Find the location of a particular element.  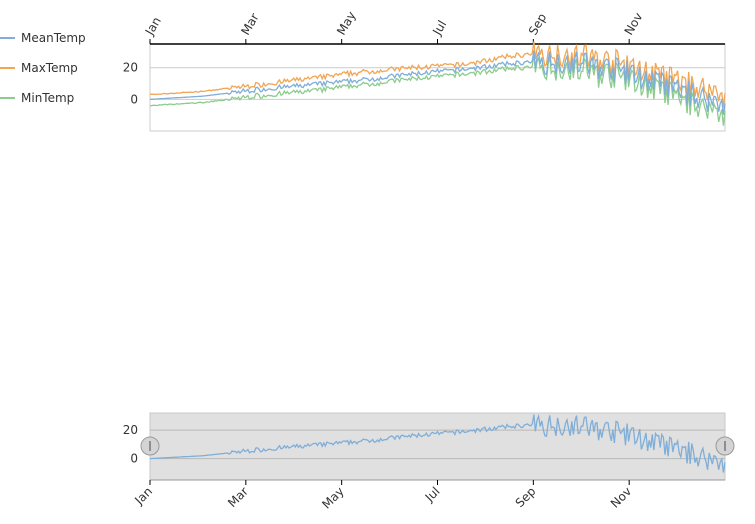

navigator-x-tick-label: Sep is located at coordinates (526, 497).